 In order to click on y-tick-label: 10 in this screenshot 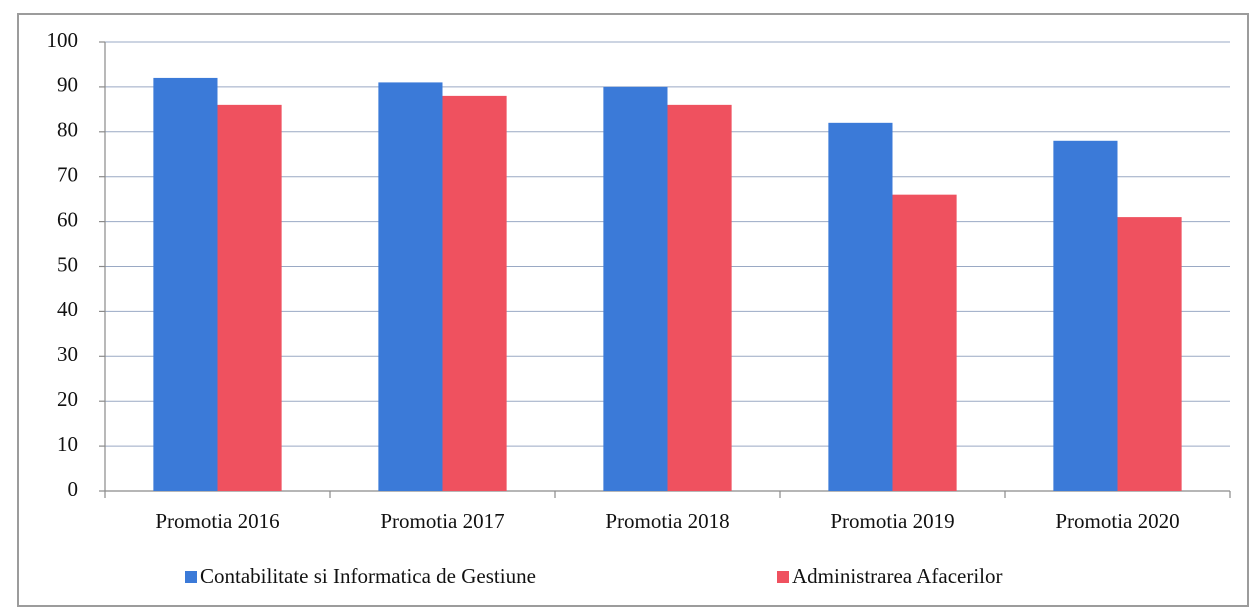, I will do `click(67, 444)`.